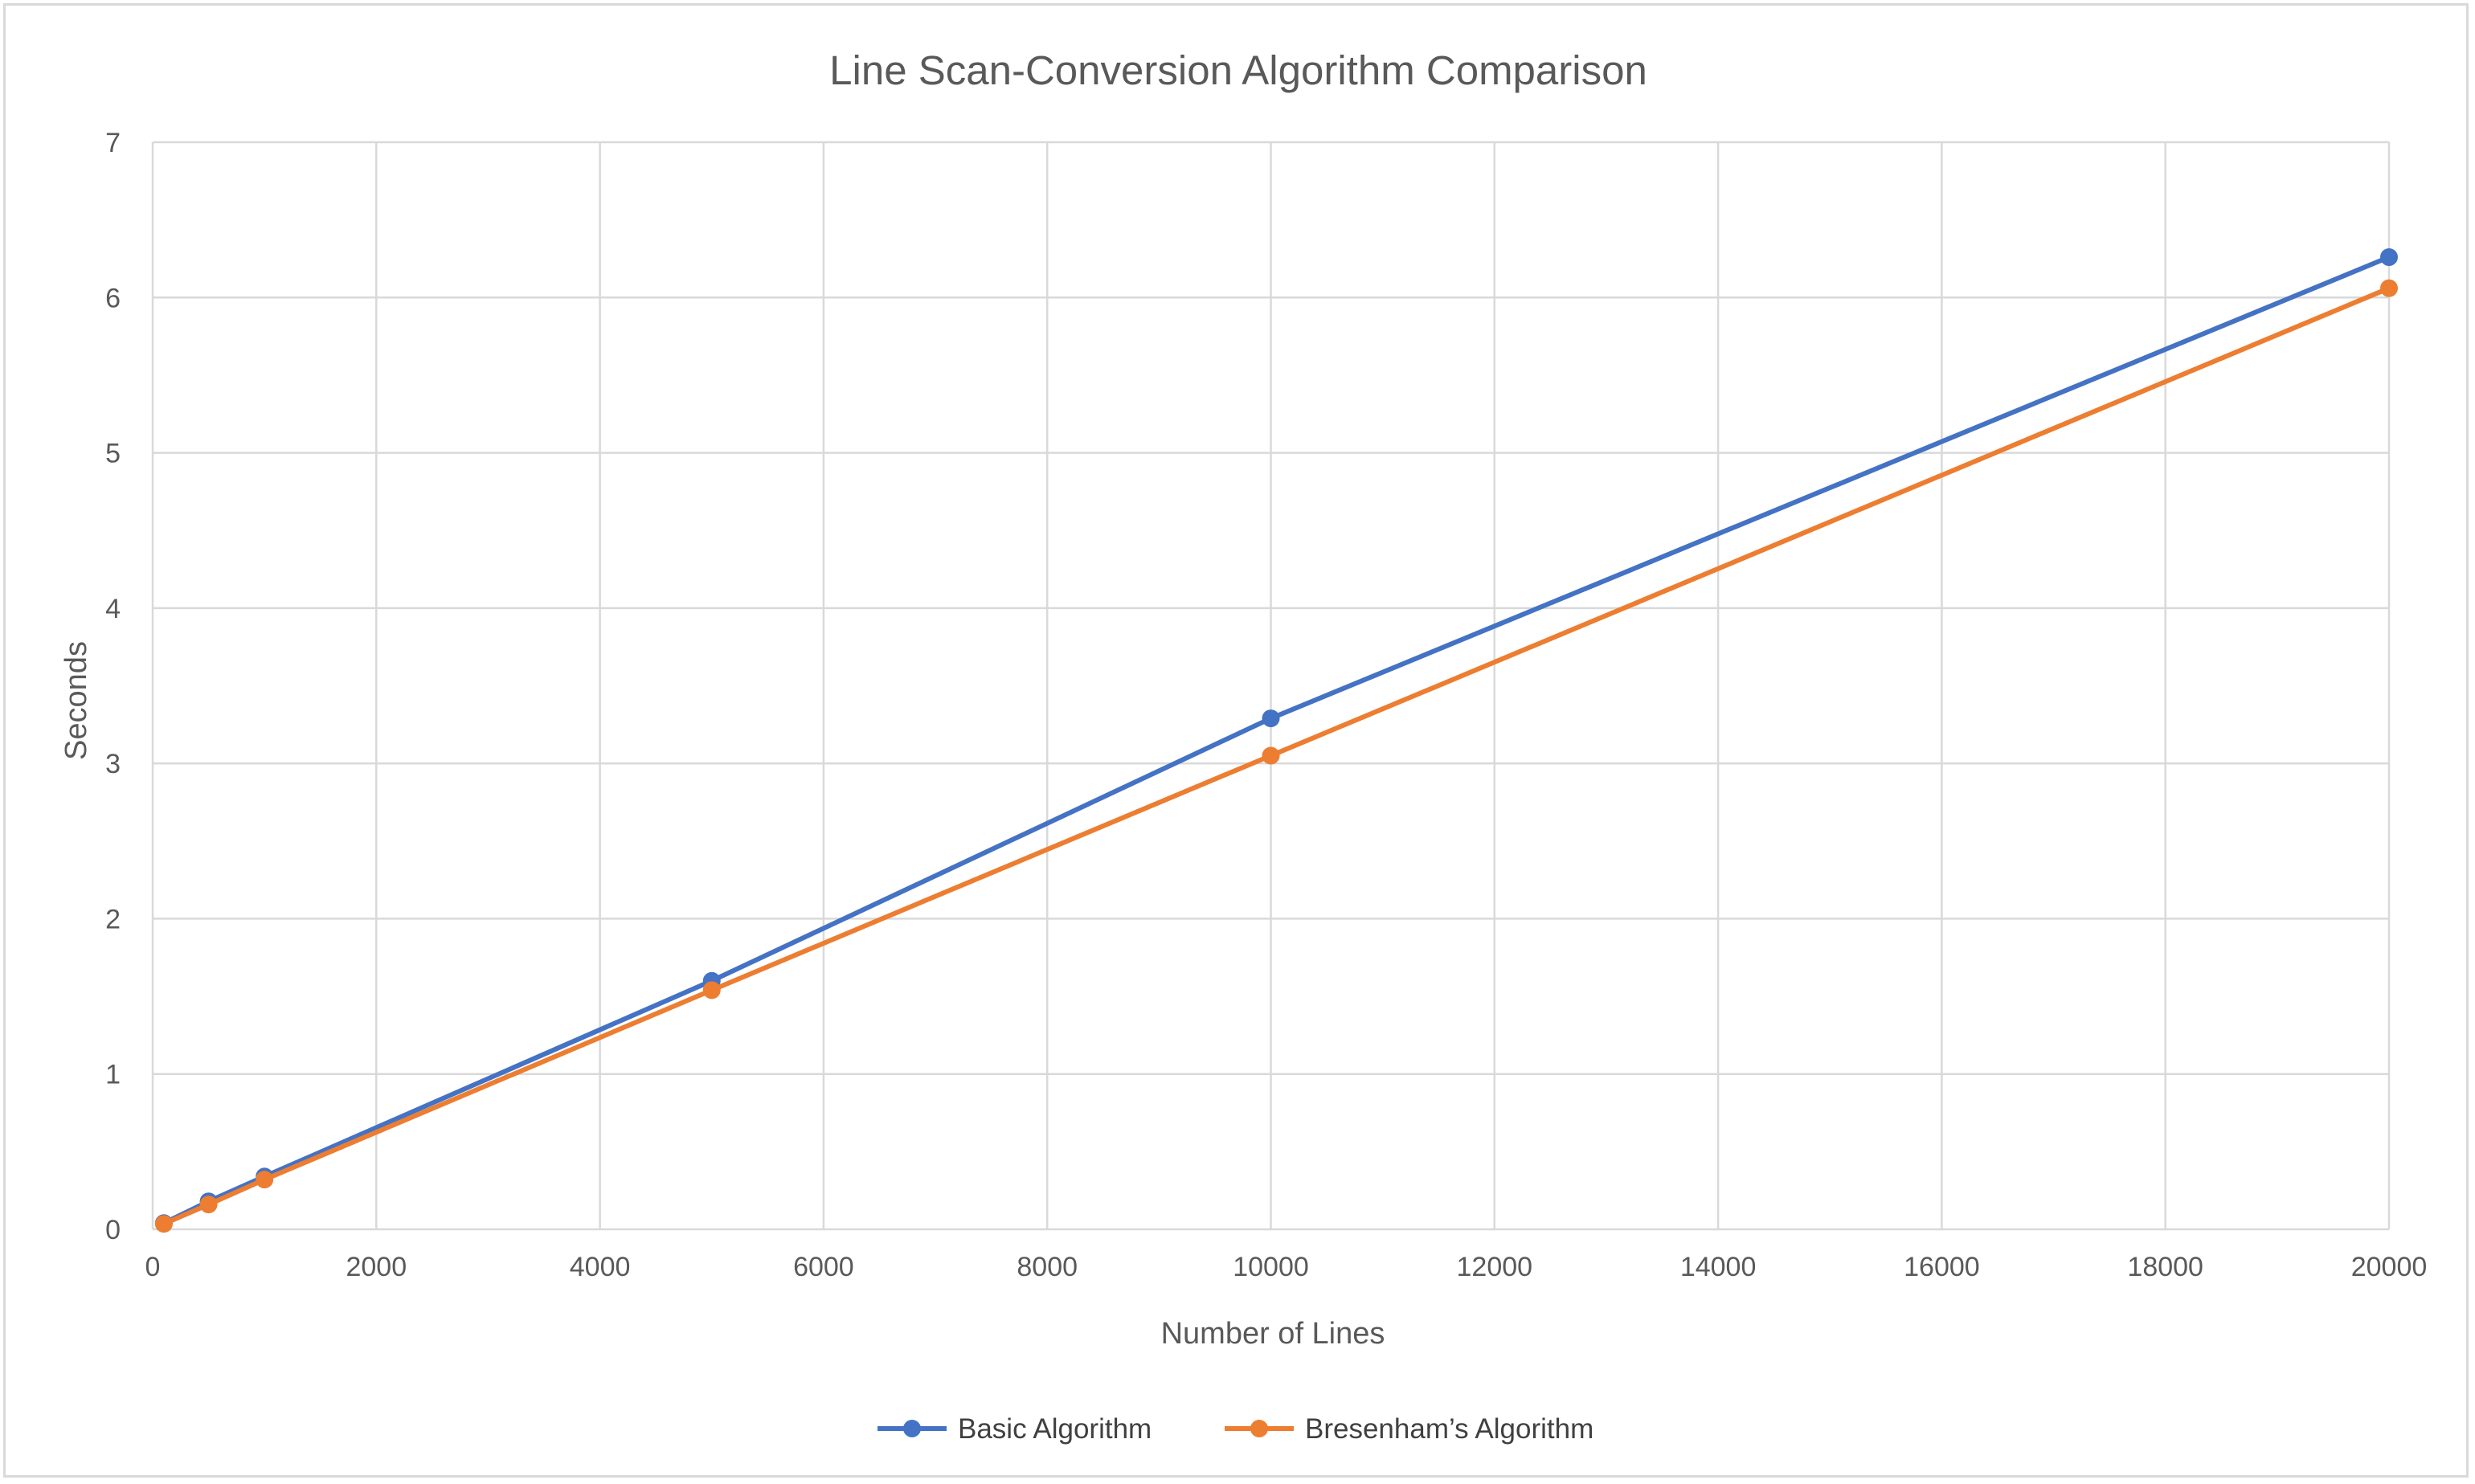  What do you see at coordinates (1271, 1267) in the screenshot?
I see `x-tick-label: 10000` at bounding box center [1271, 1267].